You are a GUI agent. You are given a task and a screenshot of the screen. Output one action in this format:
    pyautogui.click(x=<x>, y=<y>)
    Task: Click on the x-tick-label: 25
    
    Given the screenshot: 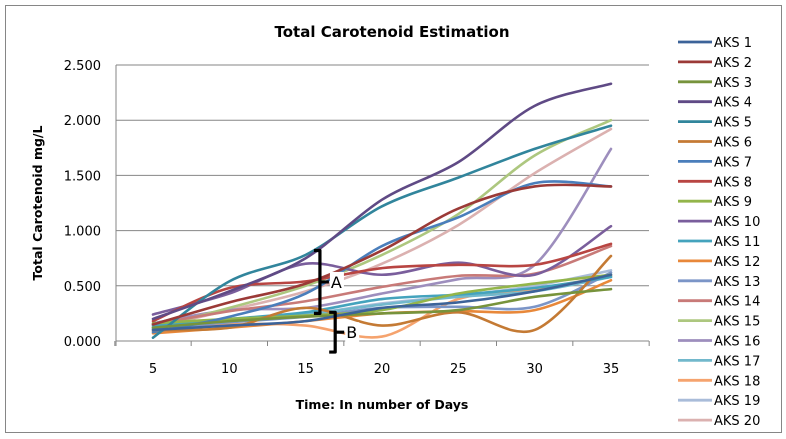 What is the action you would take?
    pyautogui.click(x=458, y=369)
    